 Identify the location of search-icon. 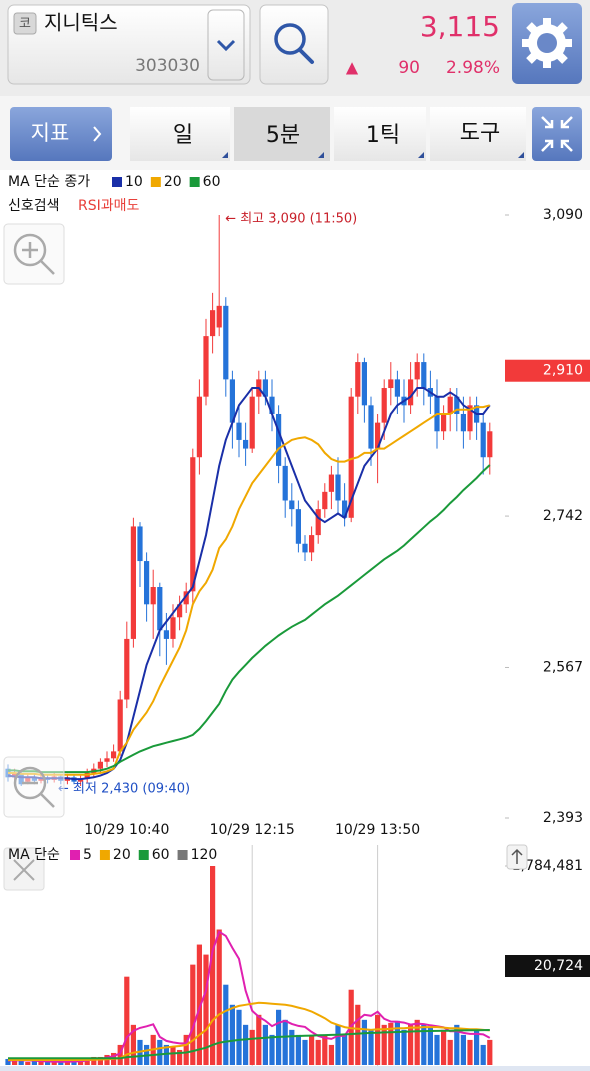
(290, 39).